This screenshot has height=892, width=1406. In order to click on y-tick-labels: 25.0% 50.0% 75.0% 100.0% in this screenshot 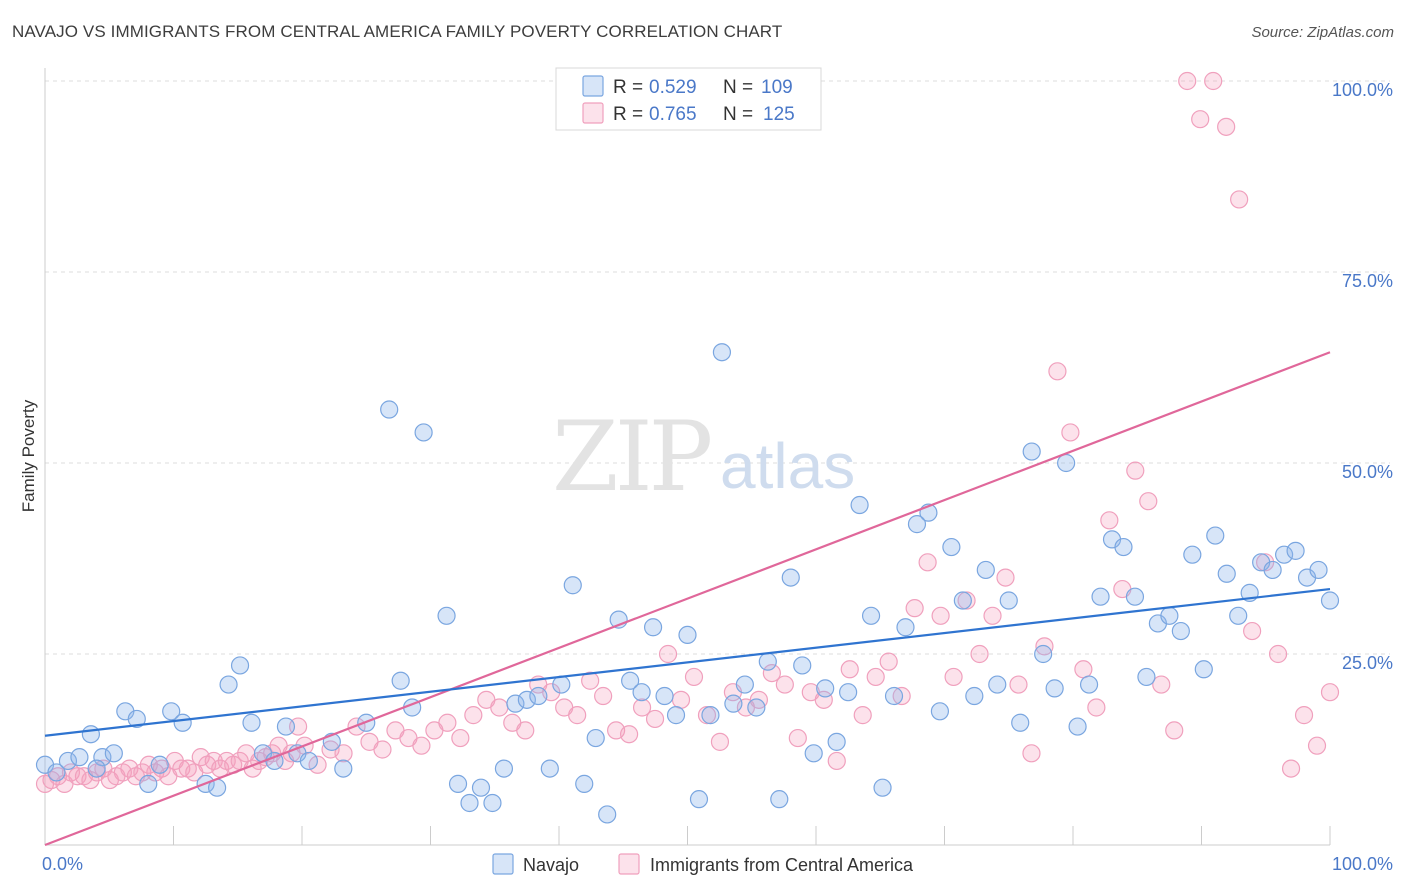, I will do `click(1362, 376)`.